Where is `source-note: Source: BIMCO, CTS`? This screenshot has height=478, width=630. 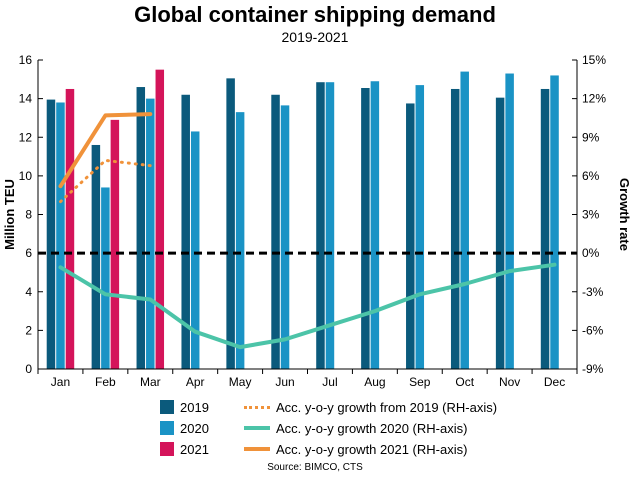
source-note: Source: BIMCO, CTS is located at coordinates (315, 467).